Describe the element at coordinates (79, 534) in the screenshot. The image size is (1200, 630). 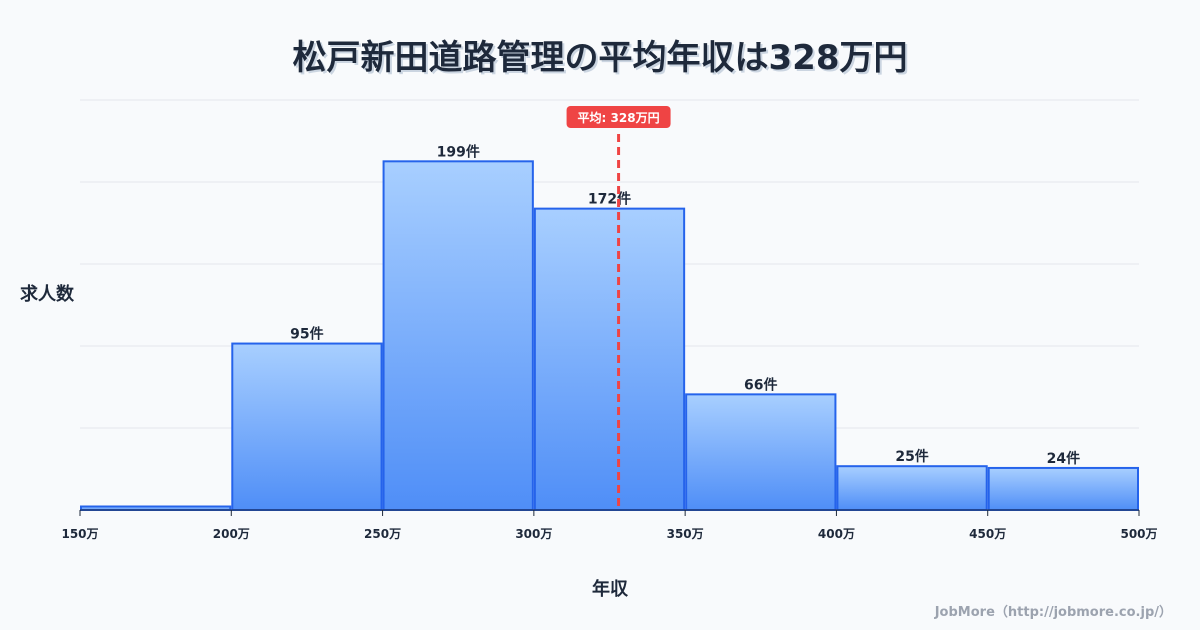
I see `x-tick-label: 150万` at that location.